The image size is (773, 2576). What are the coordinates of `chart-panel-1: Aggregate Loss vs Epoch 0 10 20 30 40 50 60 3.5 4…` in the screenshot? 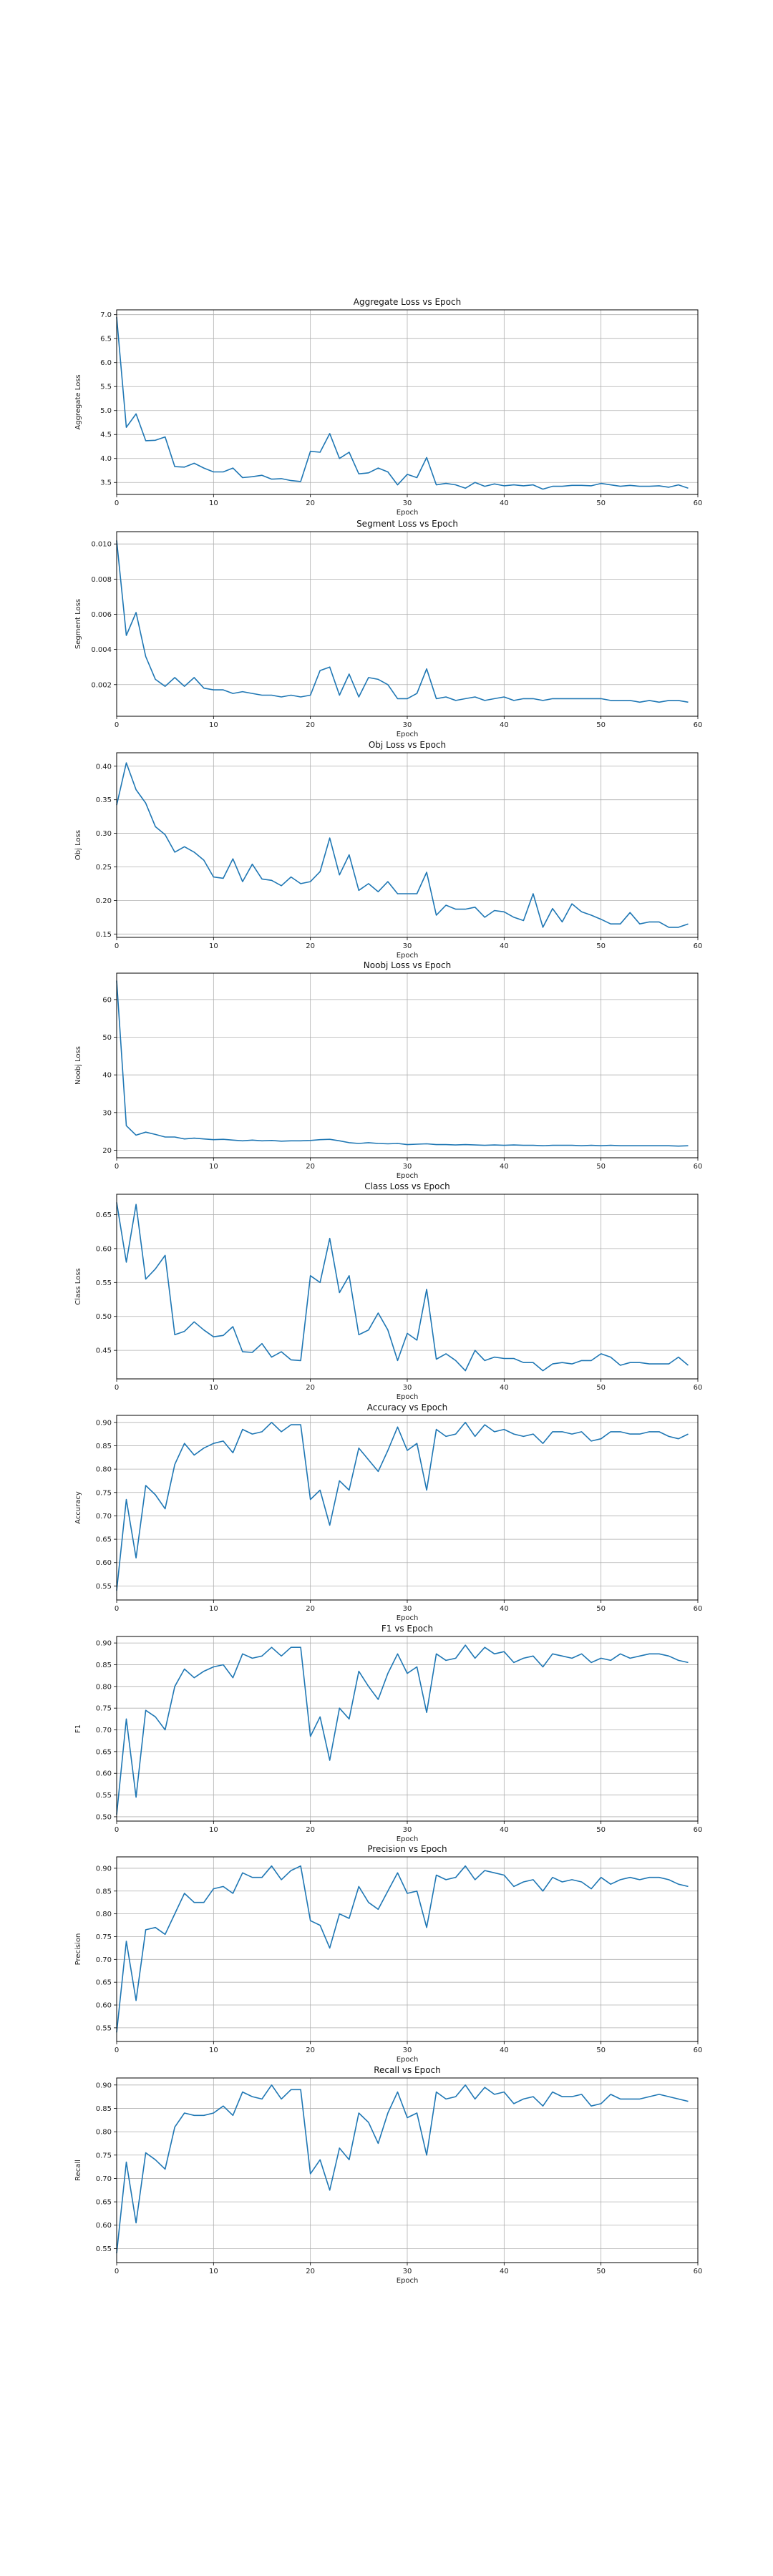 It's located at (388, 407).